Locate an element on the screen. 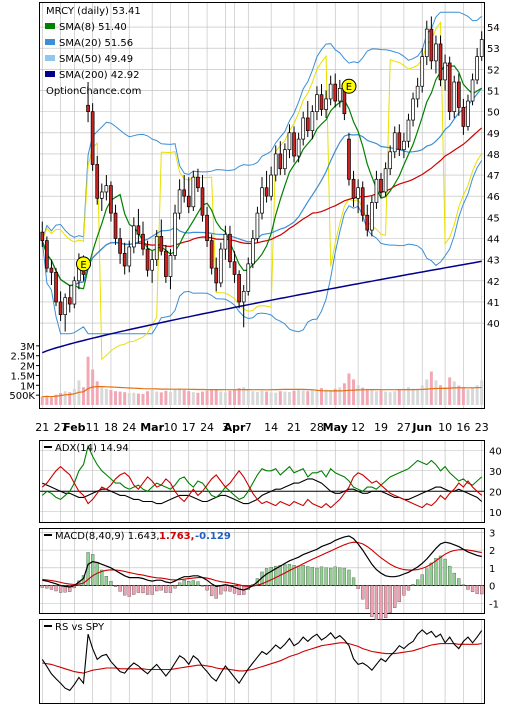  volume-axis-tick: 1M is located at coordinates (27, 386).